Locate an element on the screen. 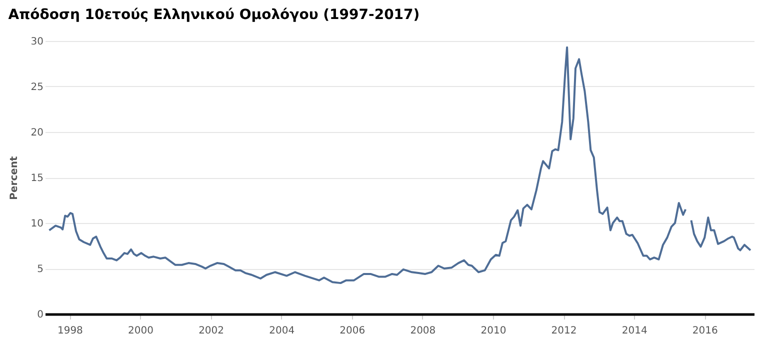 The width and height of the screenshot is (764, 341). x-tick-label: 2000 is located at coordinates (141, 331).